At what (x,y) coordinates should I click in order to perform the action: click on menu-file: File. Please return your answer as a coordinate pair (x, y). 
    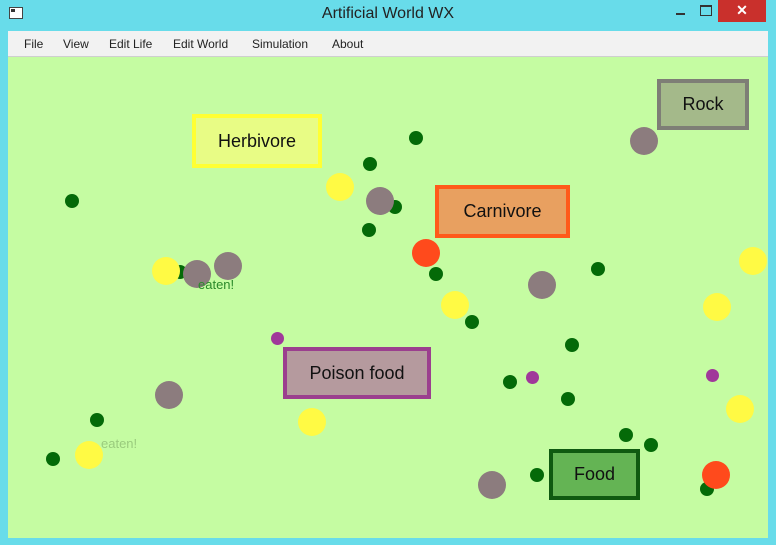
    Looking at the image, I should click on (34, 44).